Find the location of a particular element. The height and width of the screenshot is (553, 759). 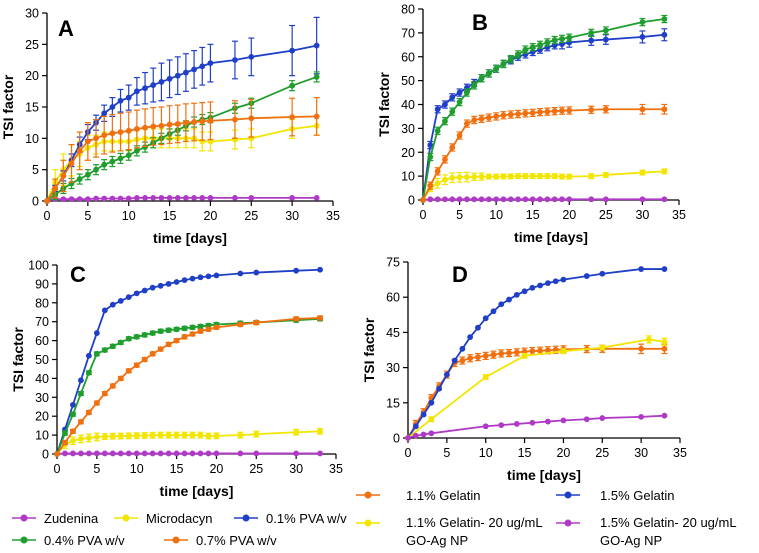

x-tick-label: 5 is located at coordinates (446, 453).